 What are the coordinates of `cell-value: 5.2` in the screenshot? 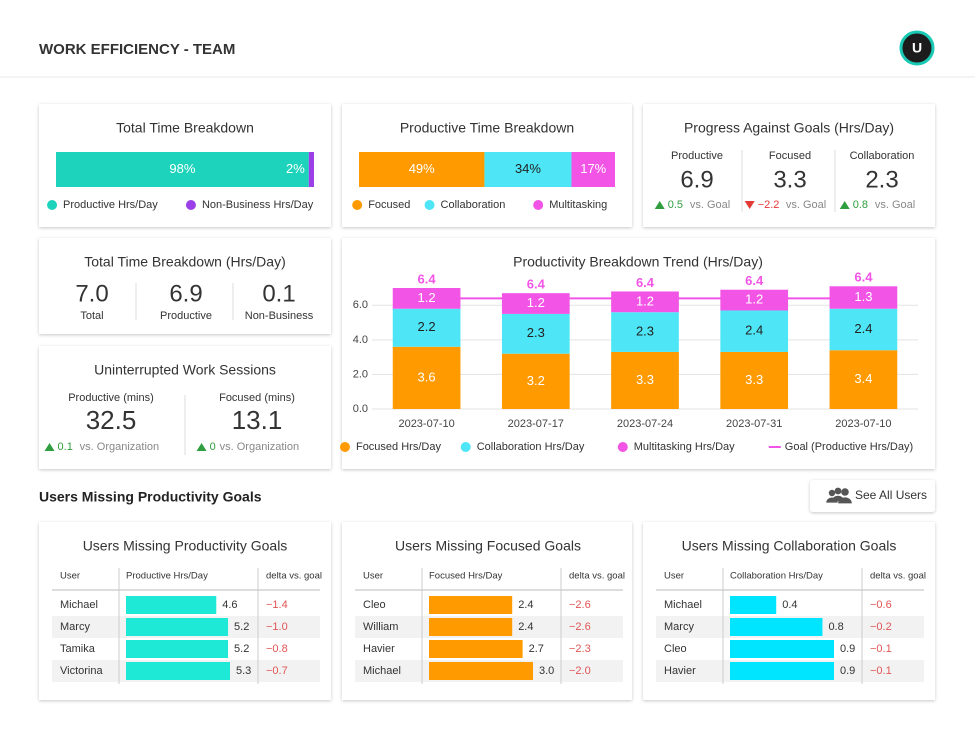 It's located at (241, 627).